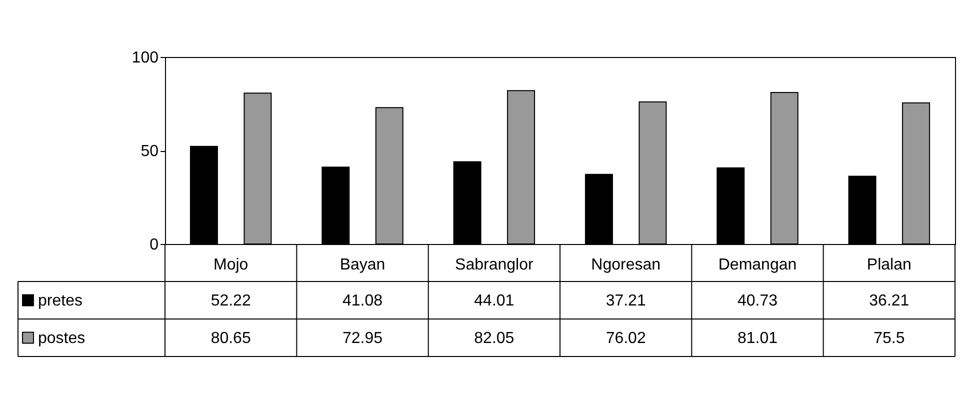  What do you see at coordinates (362, 338) in the screenshot?
I see `data-label: 72.95` at bounding box center [362, 338].